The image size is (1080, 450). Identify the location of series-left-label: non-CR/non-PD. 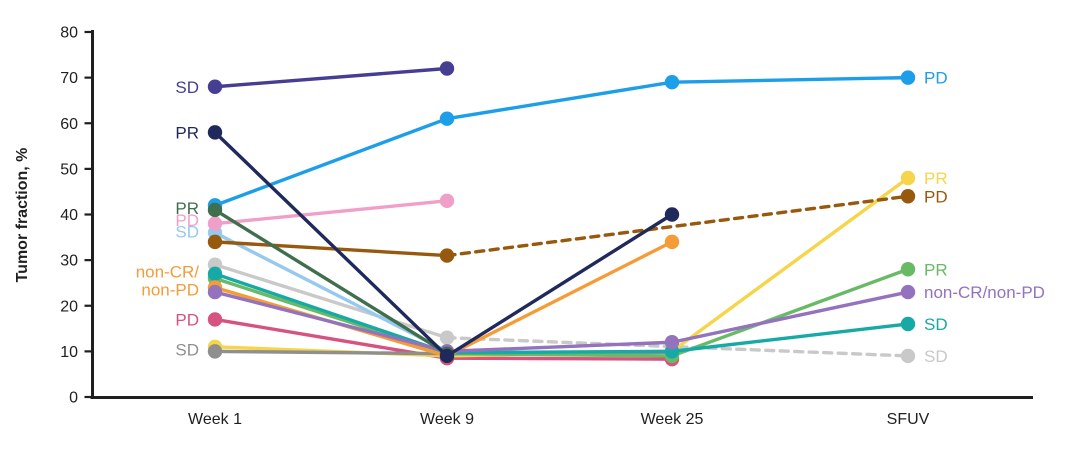
(168, 280).